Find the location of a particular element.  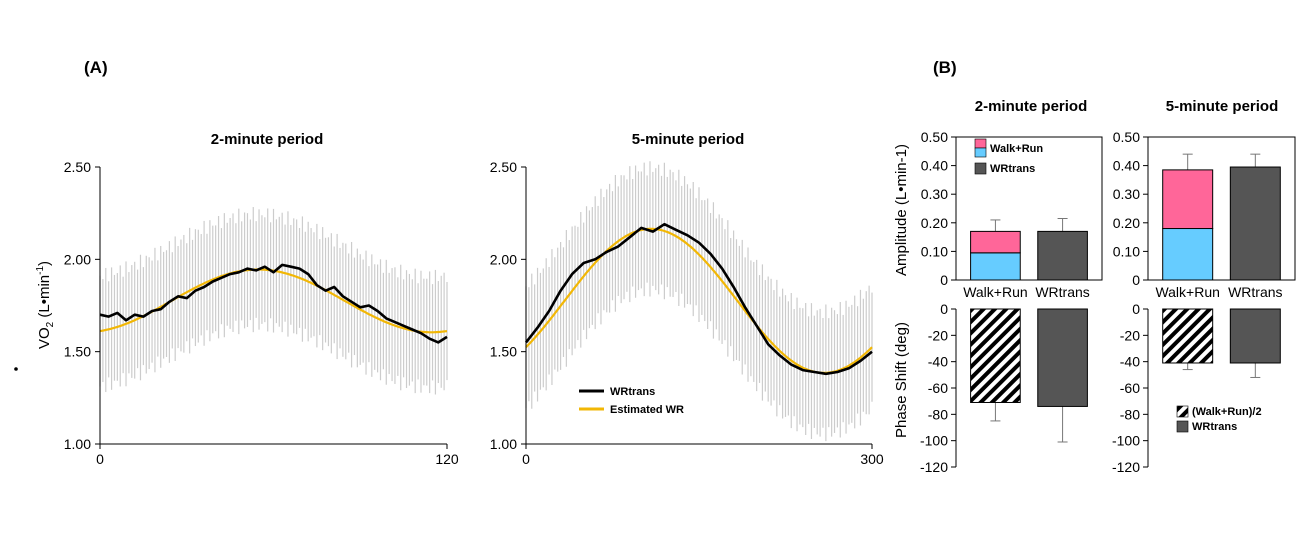

a1-sd-band is located at coordinates (273, 301).